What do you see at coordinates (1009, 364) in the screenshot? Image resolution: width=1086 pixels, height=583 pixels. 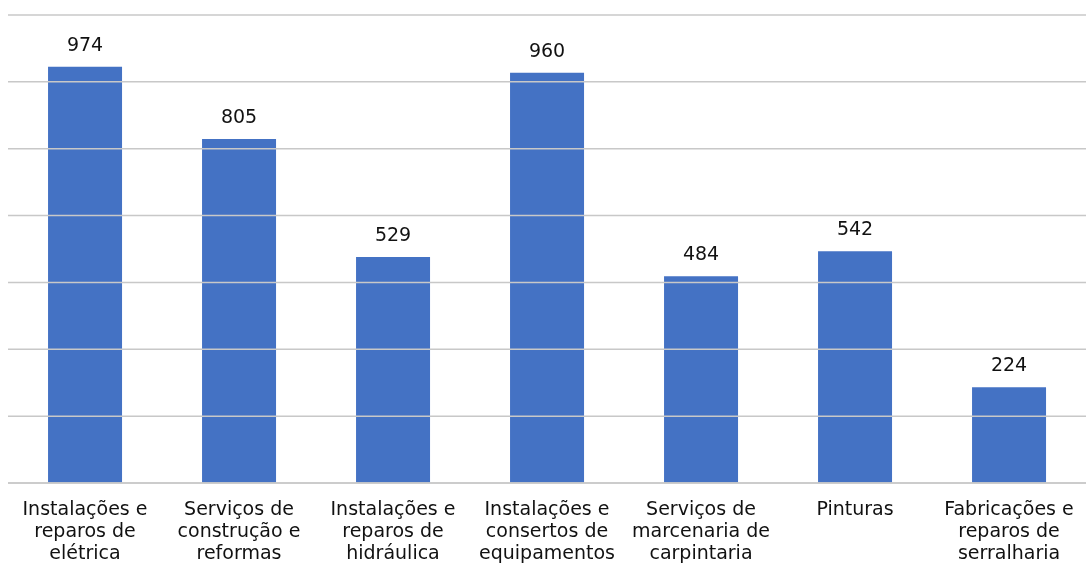 I see `data-label: 224` at bounding box center [1009, 364].